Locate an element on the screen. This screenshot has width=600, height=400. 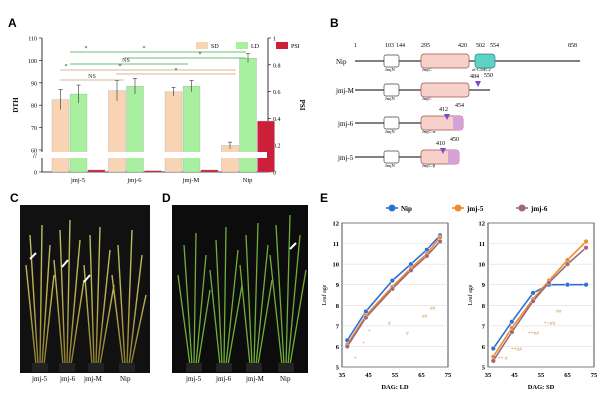
y-tick-label-right: 0.8 is located at coordinates (277, 66).